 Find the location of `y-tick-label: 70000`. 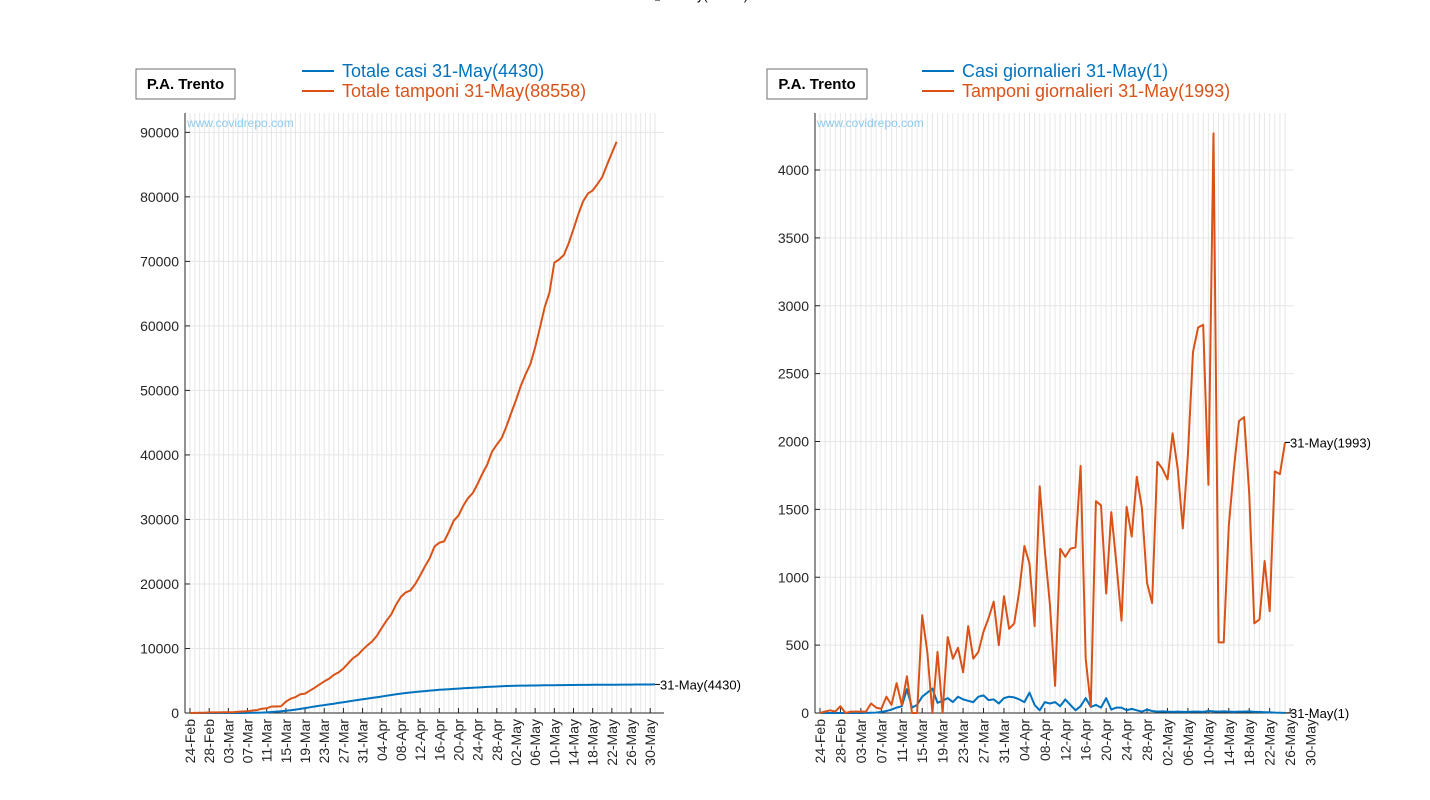

y-tick-label: 70000 is located at coordinates (159, 261).